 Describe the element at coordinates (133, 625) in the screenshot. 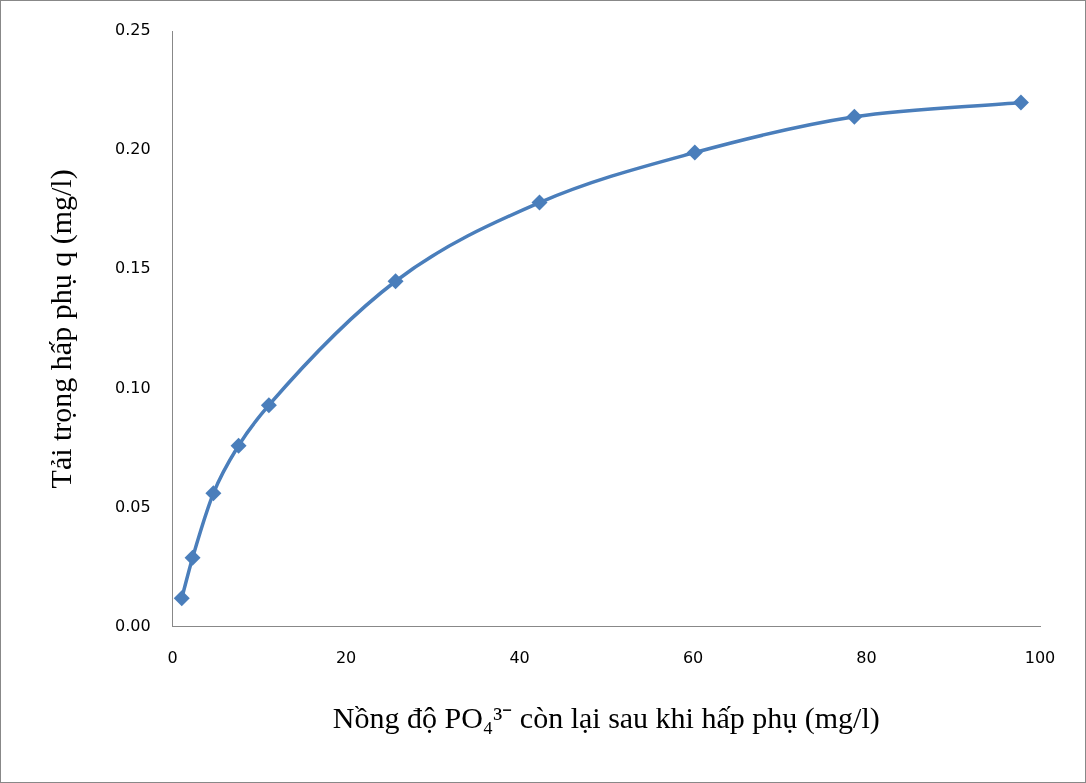

I see `y-tick-label: 0.00` at that location.